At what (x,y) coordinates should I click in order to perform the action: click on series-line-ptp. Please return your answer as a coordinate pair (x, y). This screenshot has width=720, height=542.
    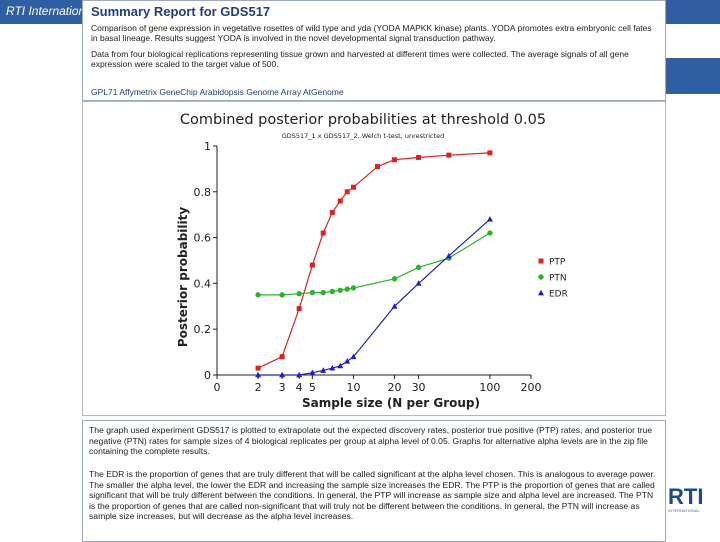
    Looking at the image, I should click on (373, 260).